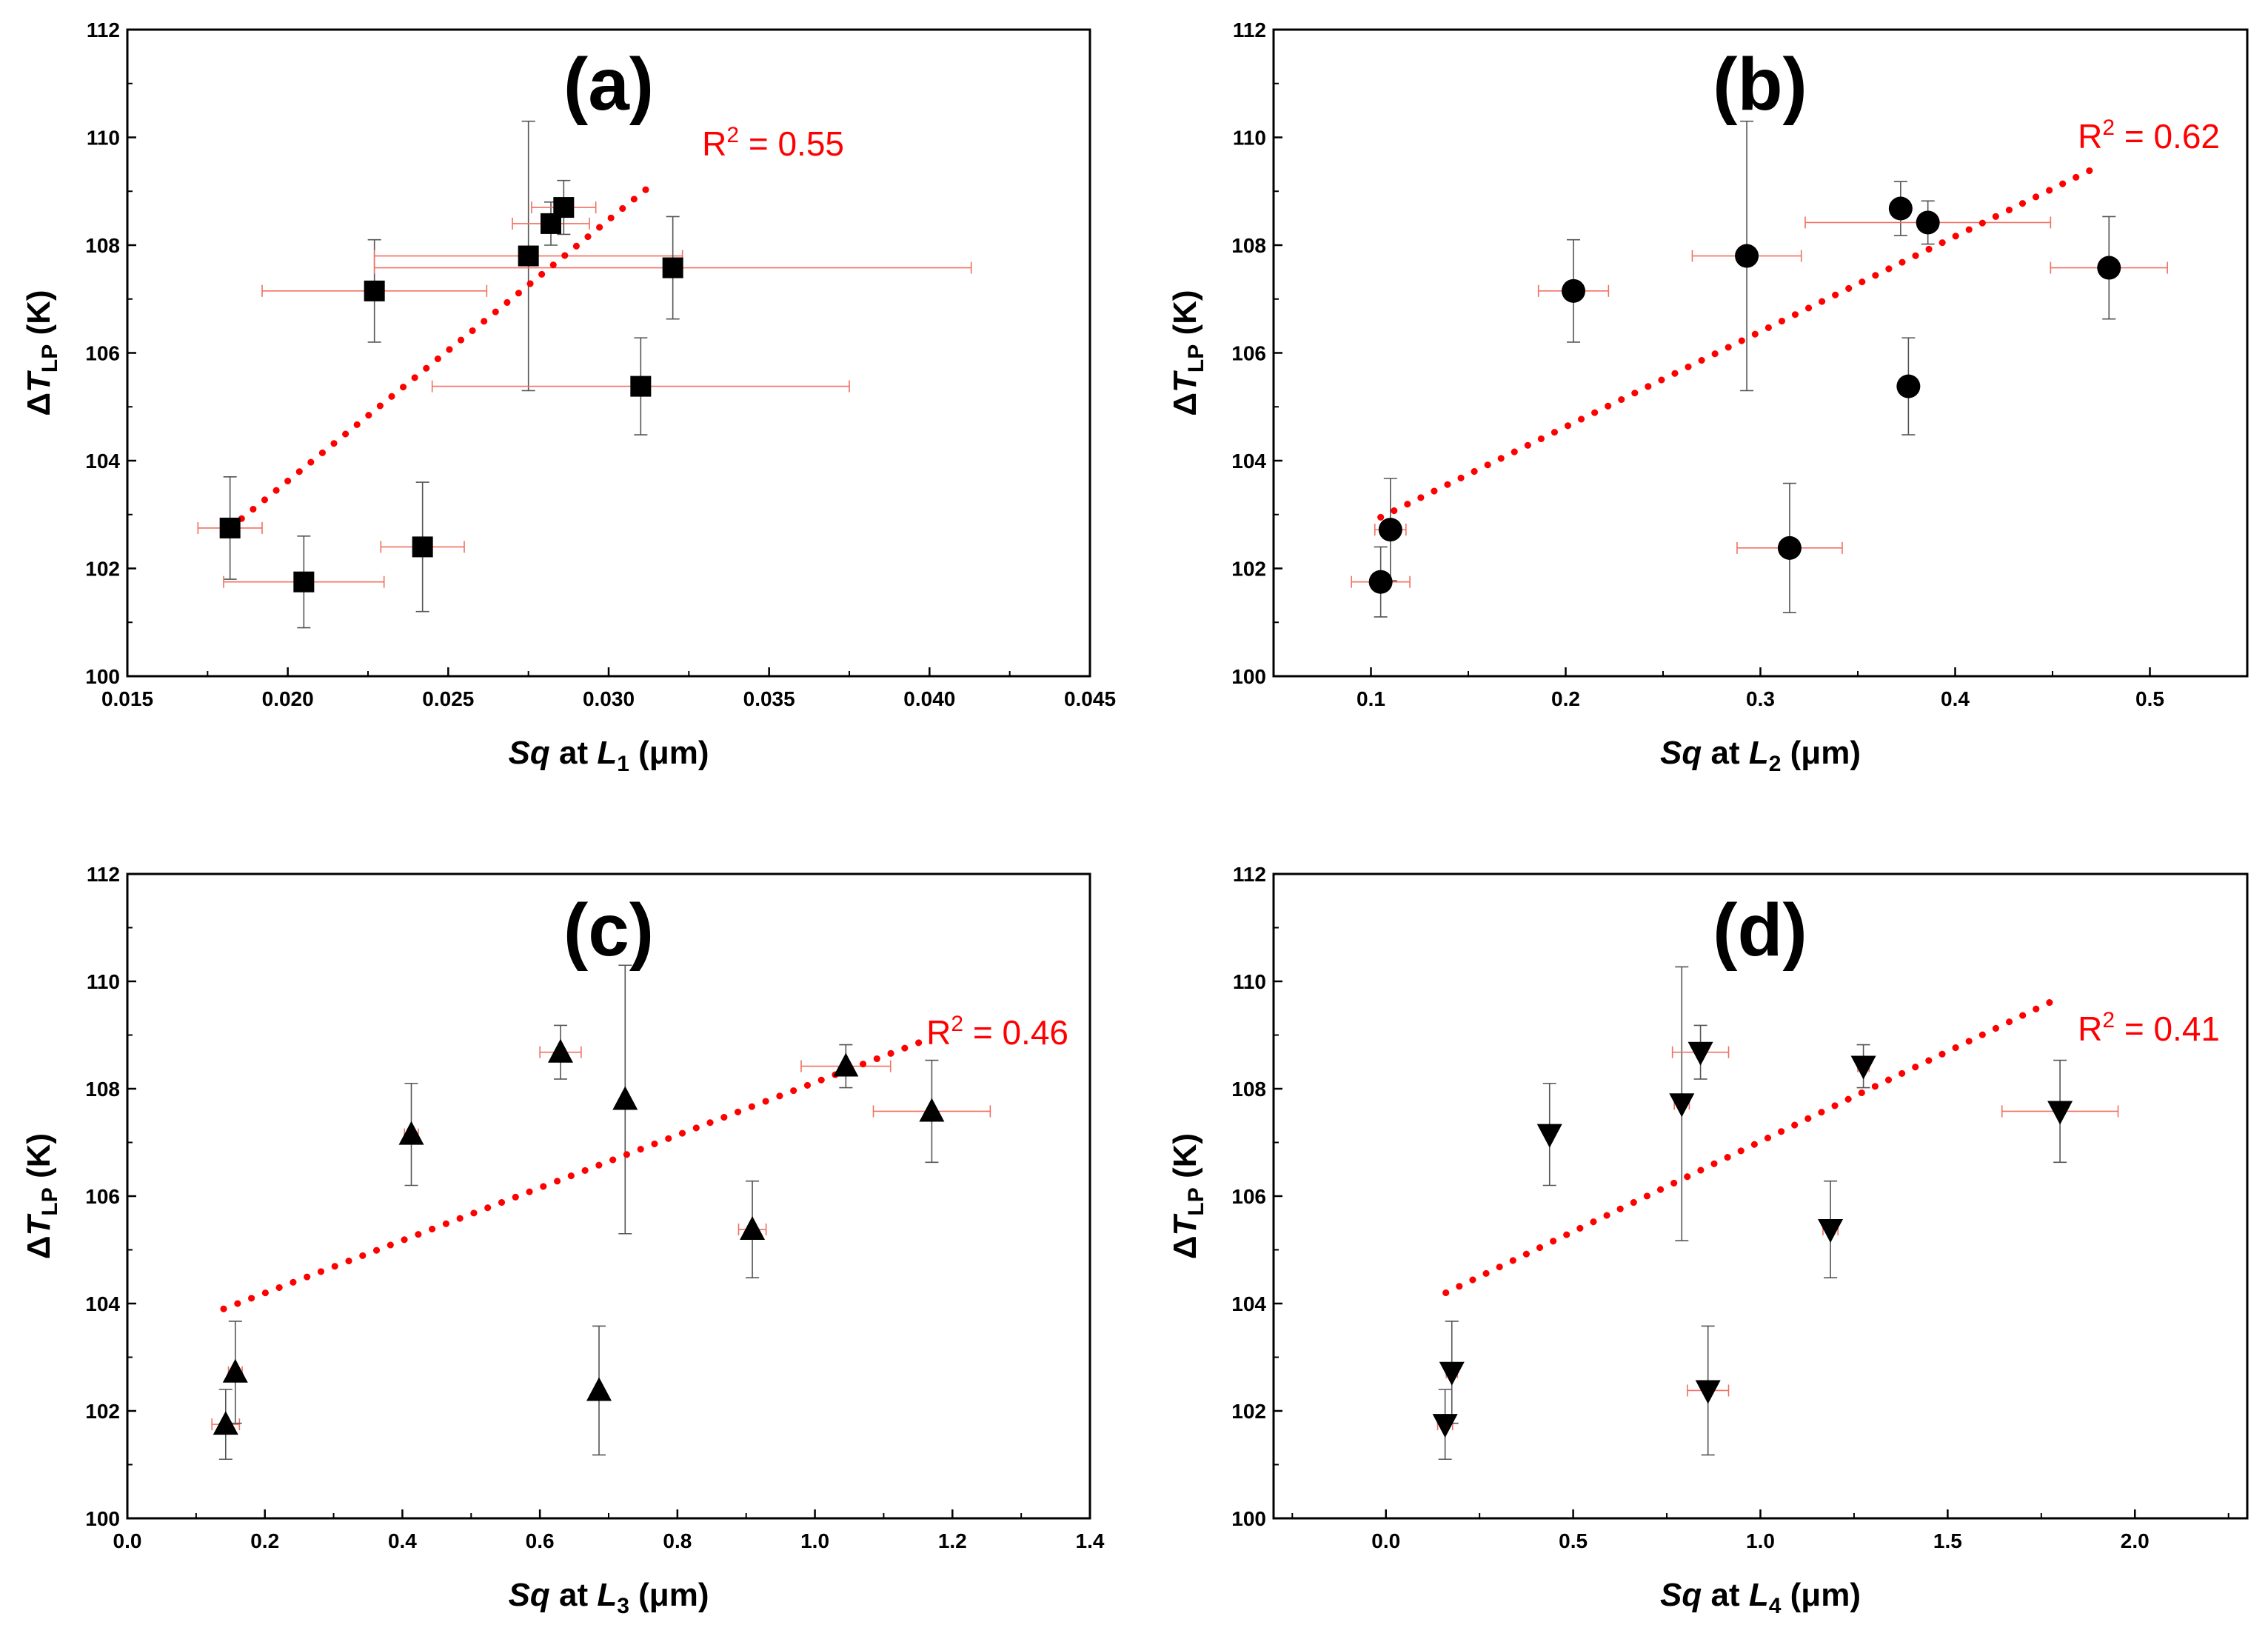  I want to click on x-tick-label: 2.0, so click(2135, 1541).